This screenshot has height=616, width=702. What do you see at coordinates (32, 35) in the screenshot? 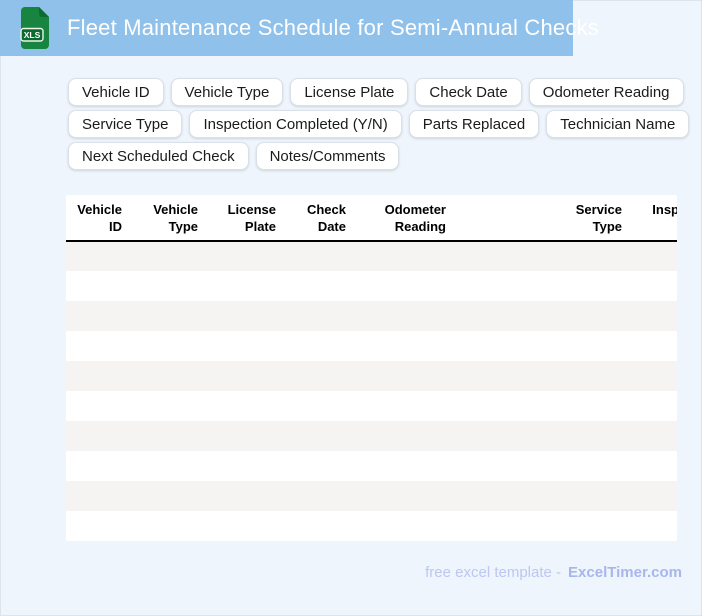
I see `xls-icon-label: XLS` at bounding box center [32, 35].